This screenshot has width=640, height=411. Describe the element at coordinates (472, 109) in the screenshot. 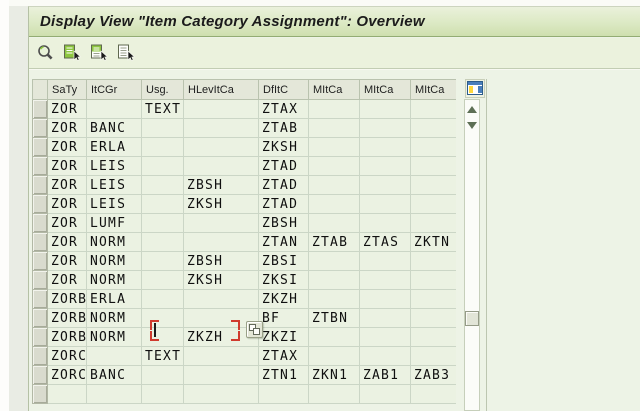

I see `scroll-up-icon` at that location.